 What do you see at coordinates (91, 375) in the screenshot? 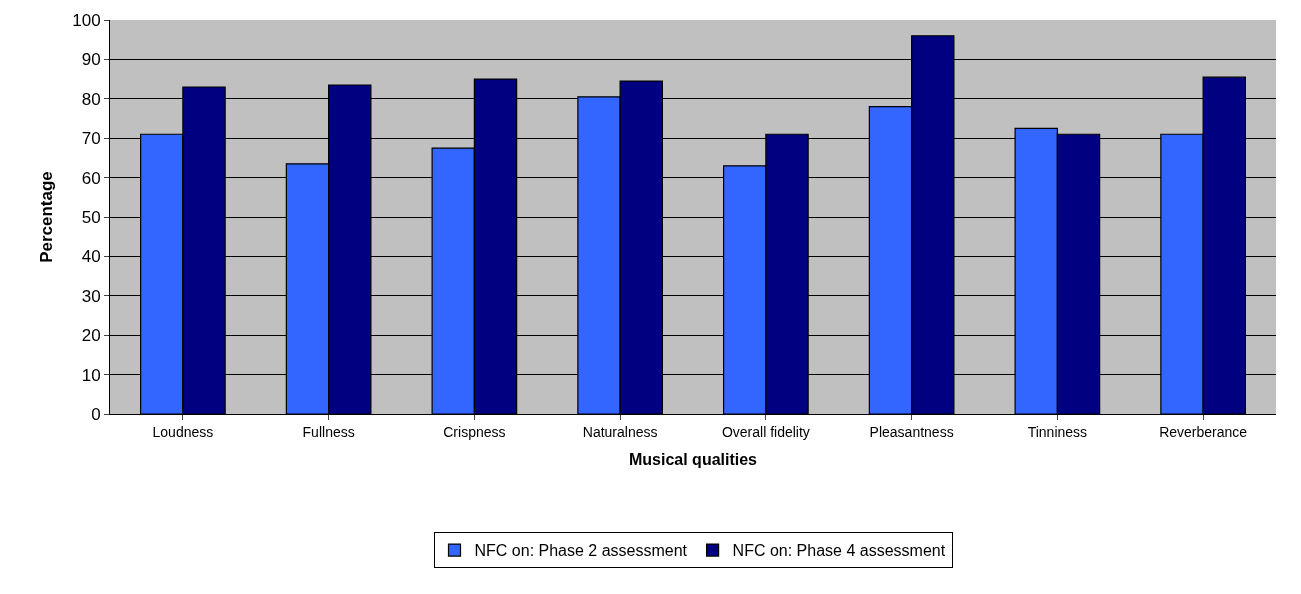
I see `y-tick-label: 10` at bounding box center [91, 375].